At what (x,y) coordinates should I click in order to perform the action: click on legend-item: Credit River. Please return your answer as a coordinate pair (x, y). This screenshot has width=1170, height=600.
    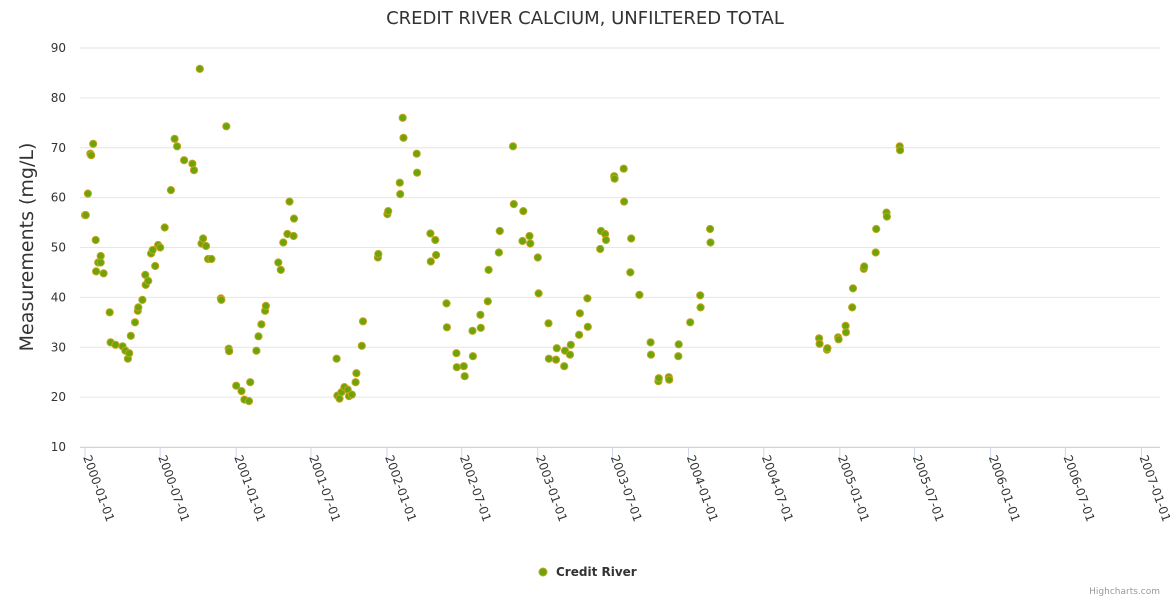
    Looking at the image, I should click on (587, 572).